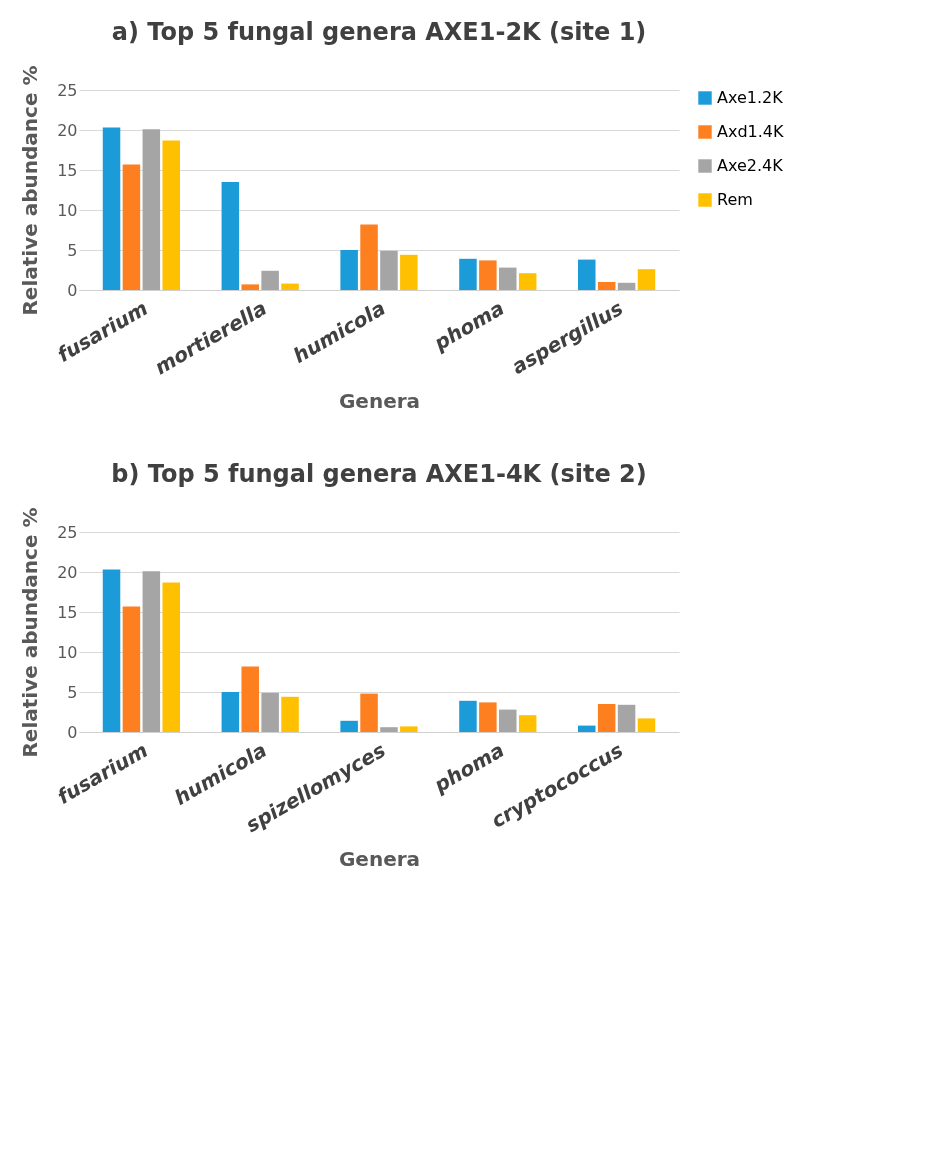 The image size is (942, 1173). I want to click on legend-label: Axe1.2K, so click(750, 97).